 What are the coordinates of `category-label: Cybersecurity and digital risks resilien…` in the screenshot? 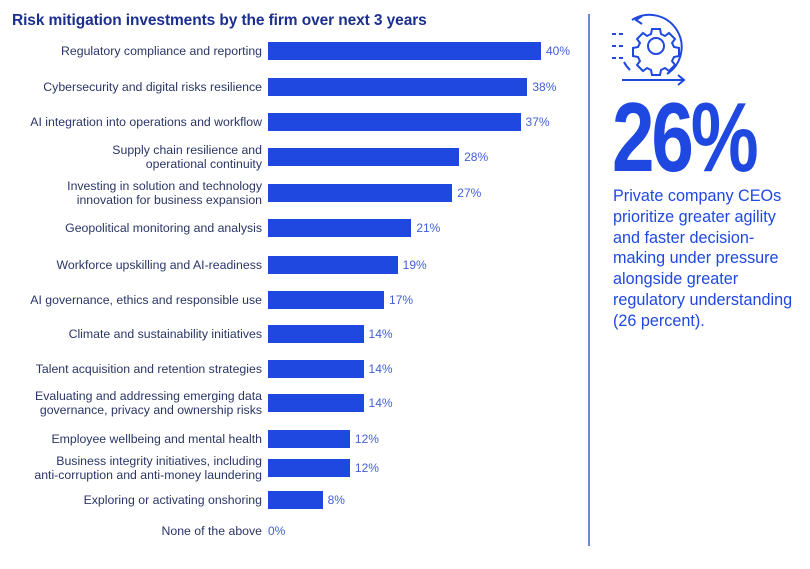 It's located at (152, 87).